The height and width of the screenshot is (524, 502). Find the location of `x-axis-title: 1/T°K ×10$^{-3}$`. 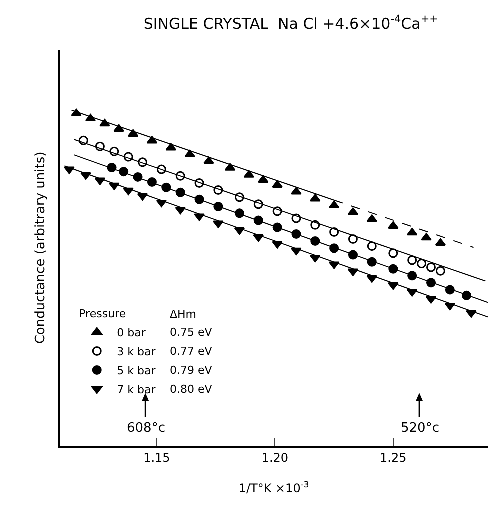

x-axis-title: 1/T°K ×10$^{-3}$ is located at coordinates (274, 487).